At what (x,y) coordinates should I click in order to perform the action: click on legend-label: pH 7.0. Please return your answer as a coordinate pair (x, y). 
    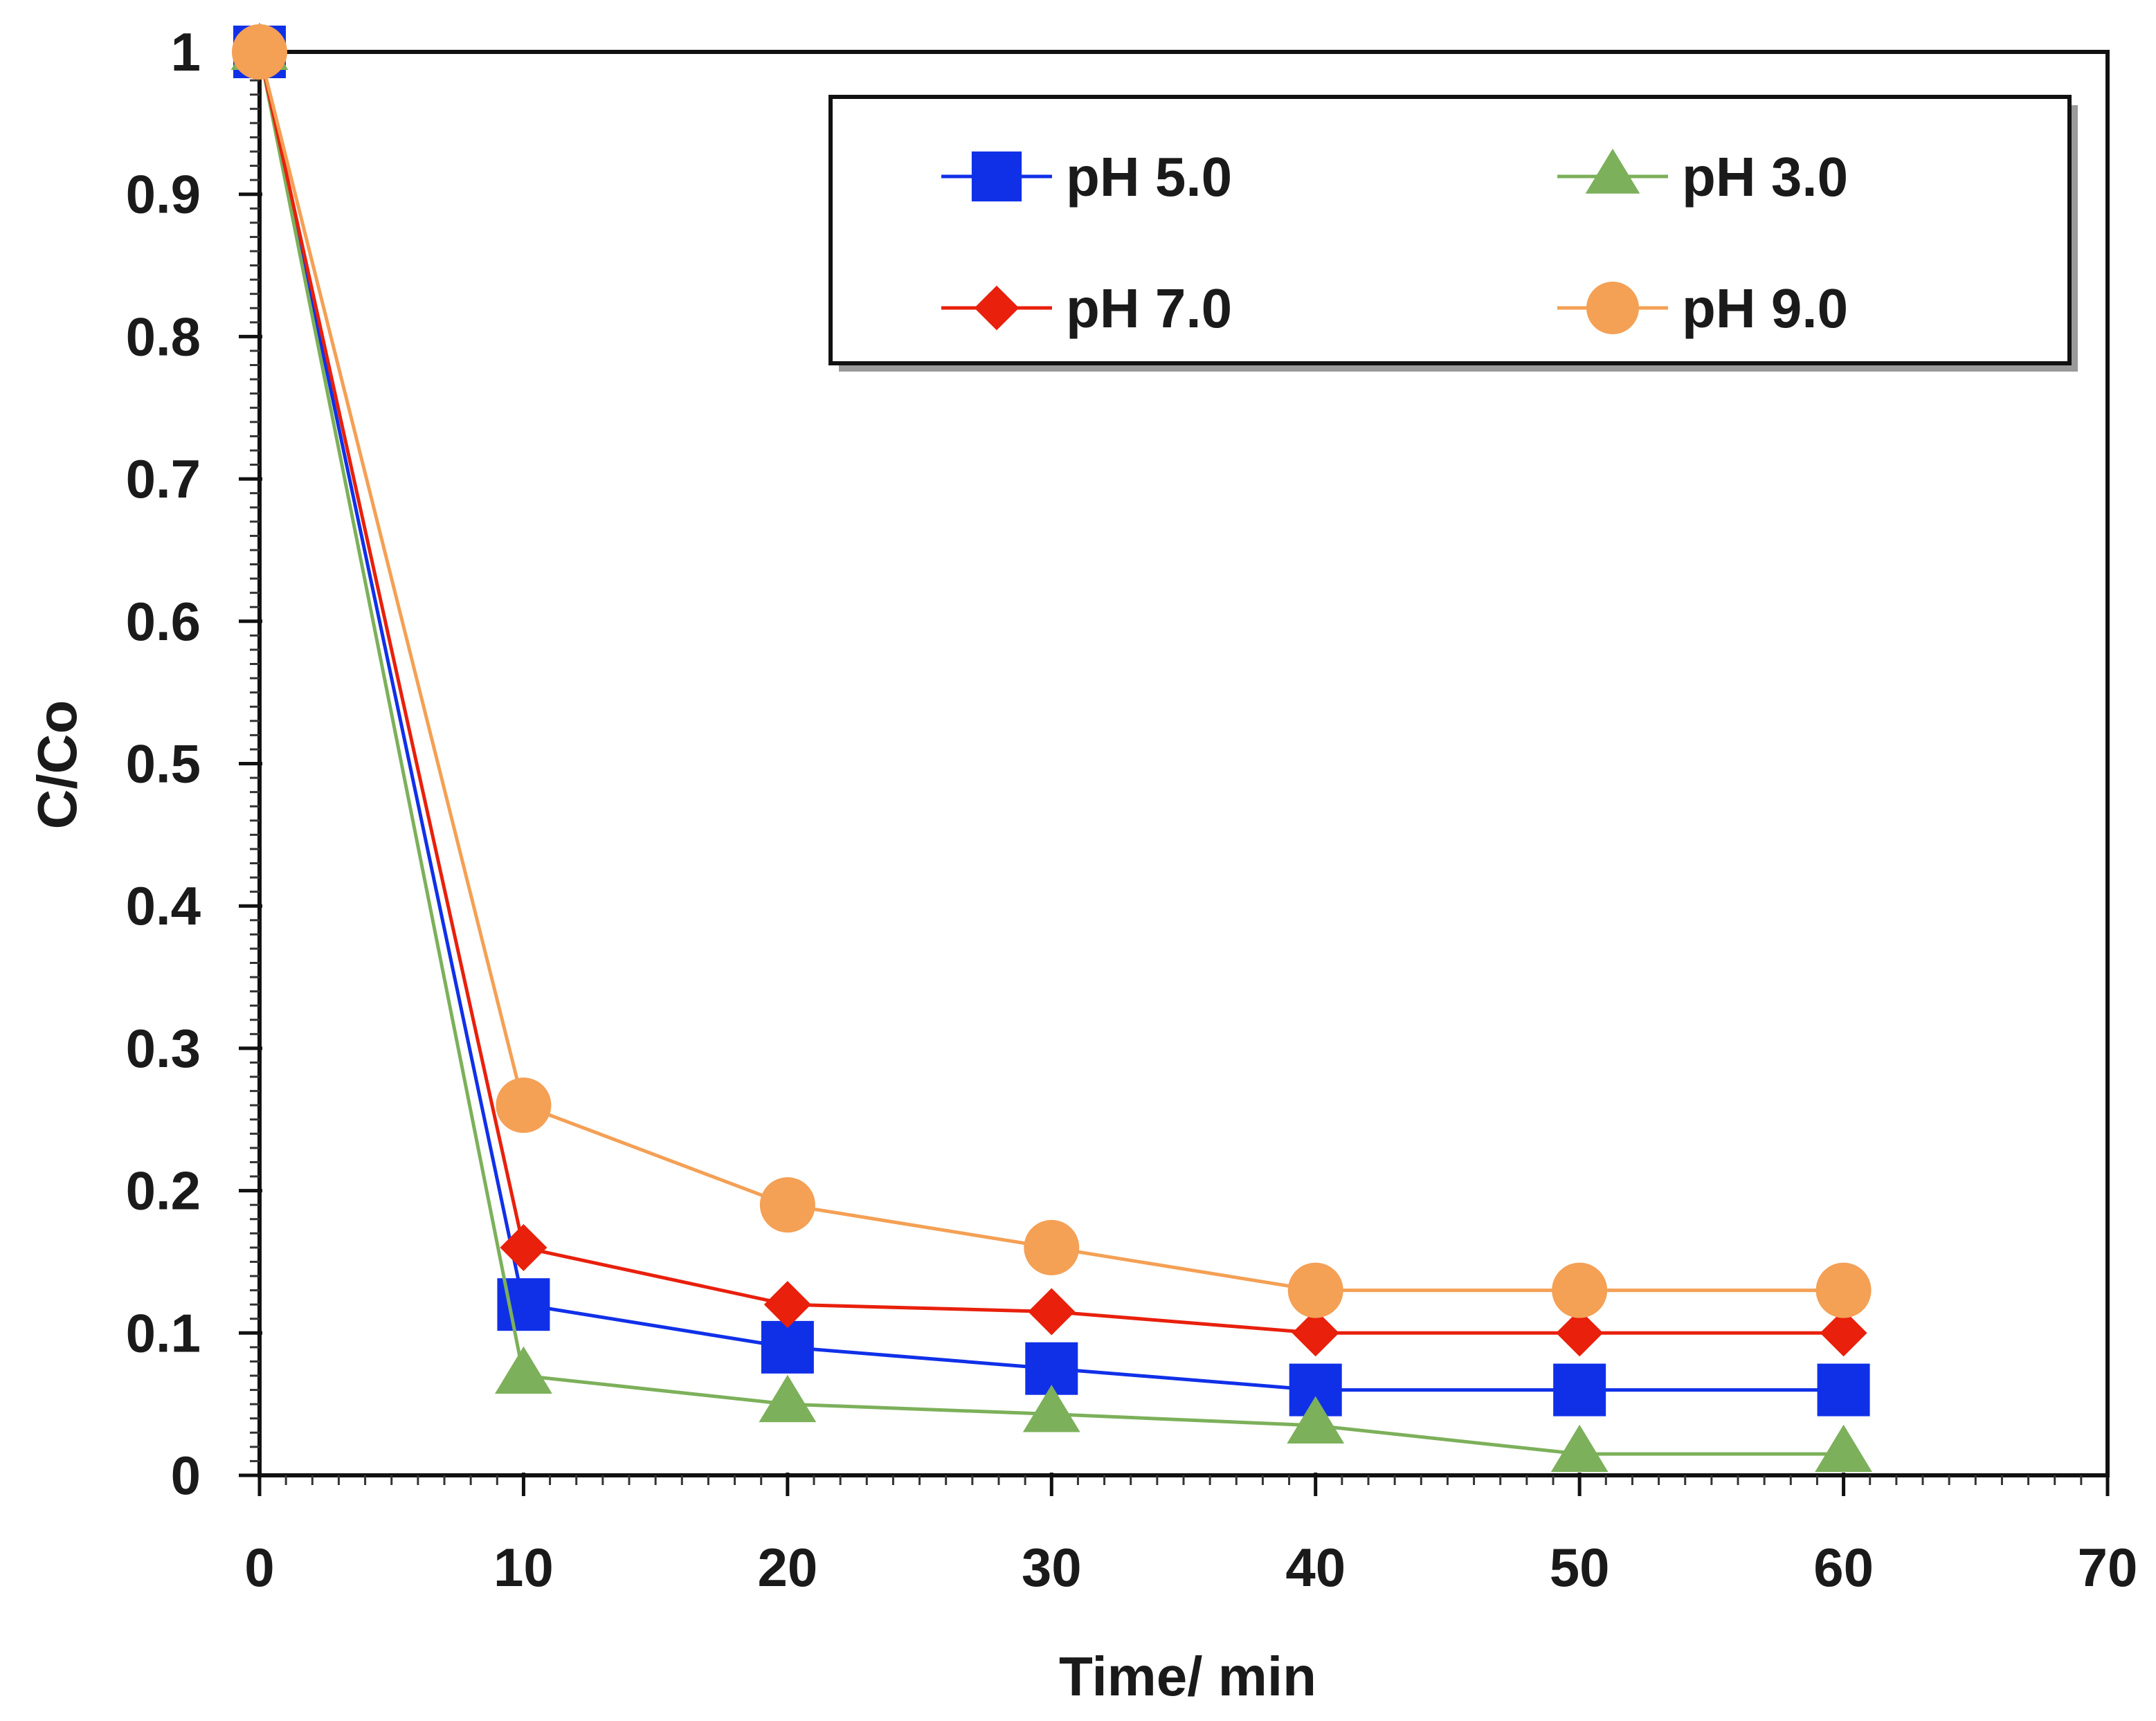
    Looking at the image, I should click on (1149, 308).